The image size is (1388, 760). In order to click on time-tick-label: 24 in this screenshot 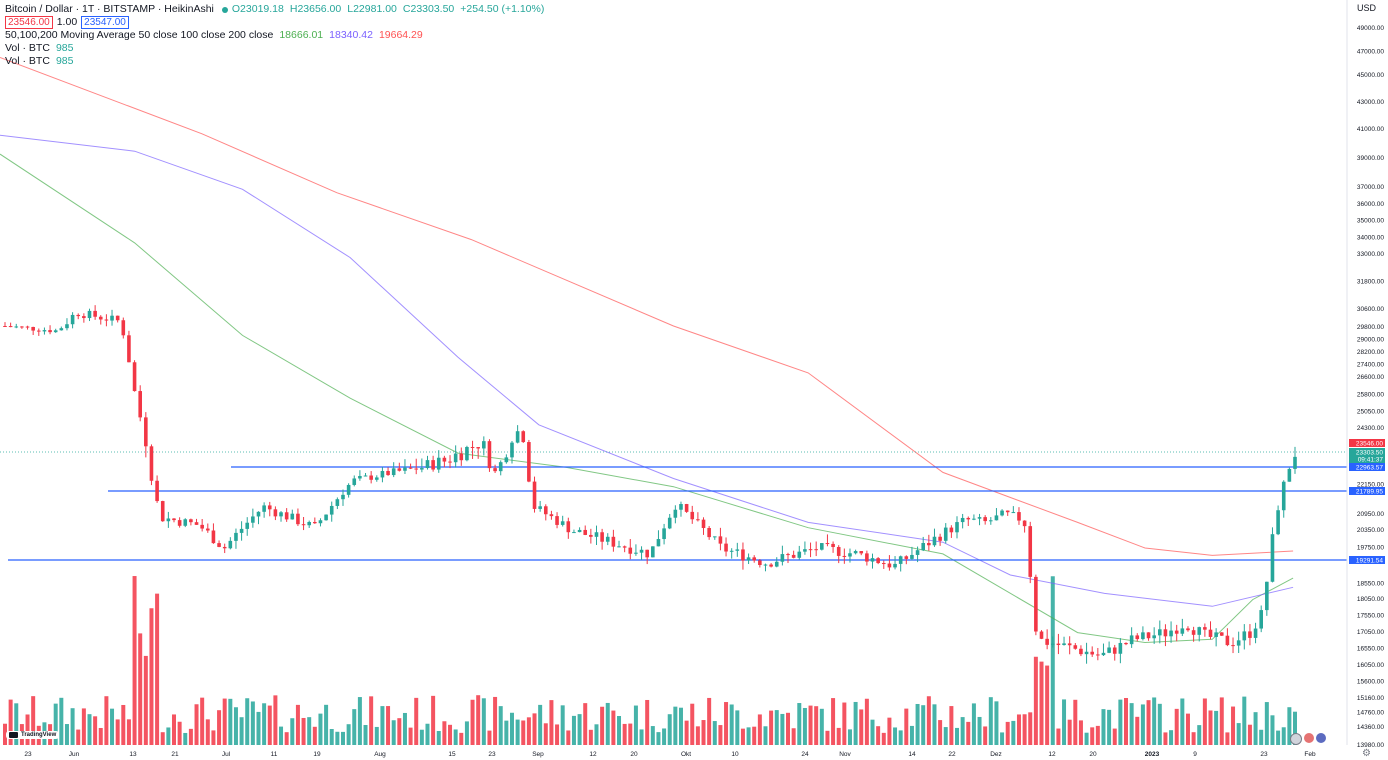, I will do `click(805, 754)`.